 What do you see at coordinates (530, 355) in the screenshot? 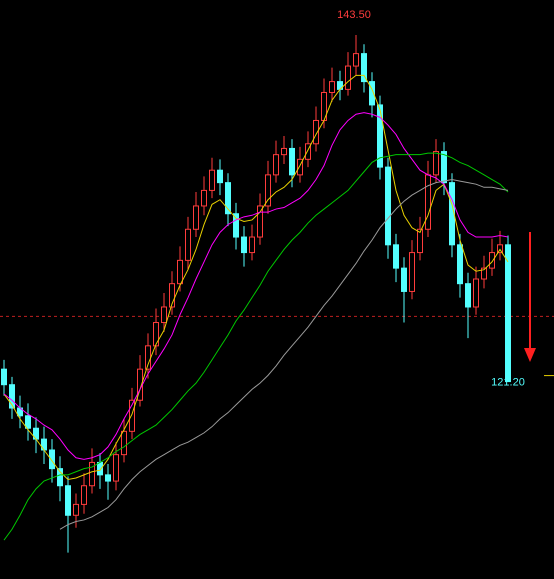
I see `trend-arrow-head` at bounding box center [530, 355].